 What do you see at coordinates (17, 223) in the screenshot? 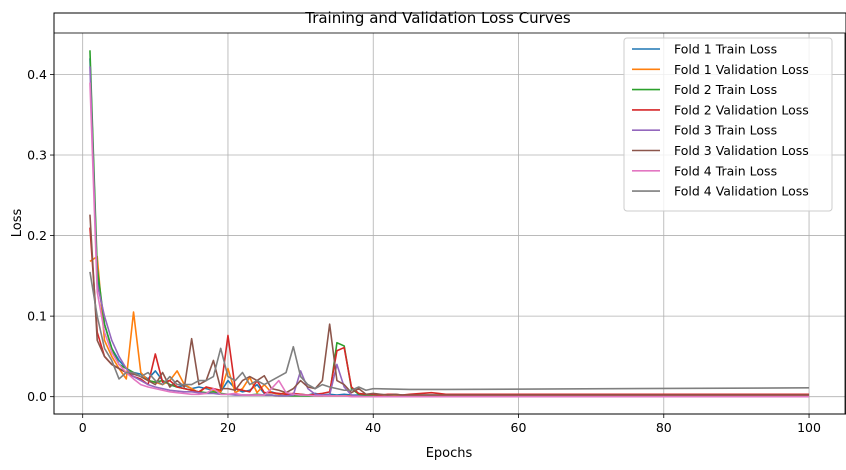
I see `y-axis-label: Loss` at bounding box center [17, 223].